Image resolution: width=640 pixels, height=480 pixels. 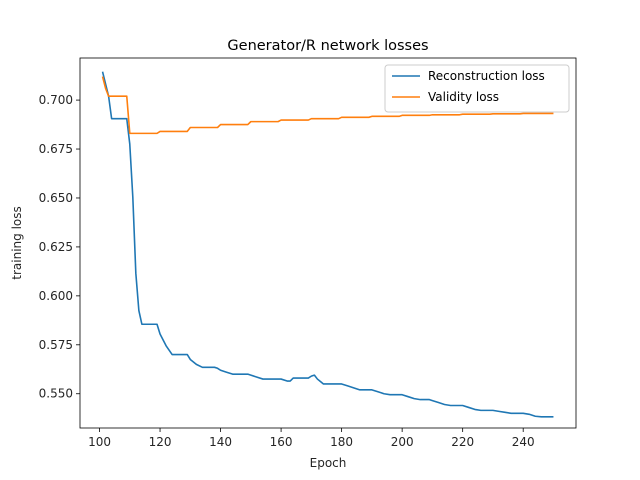 I want to click on y-axis-ticks: 0.550 0.575 0.600 0.625 0.650 0.675 0.700, so click(x=59, y=247).